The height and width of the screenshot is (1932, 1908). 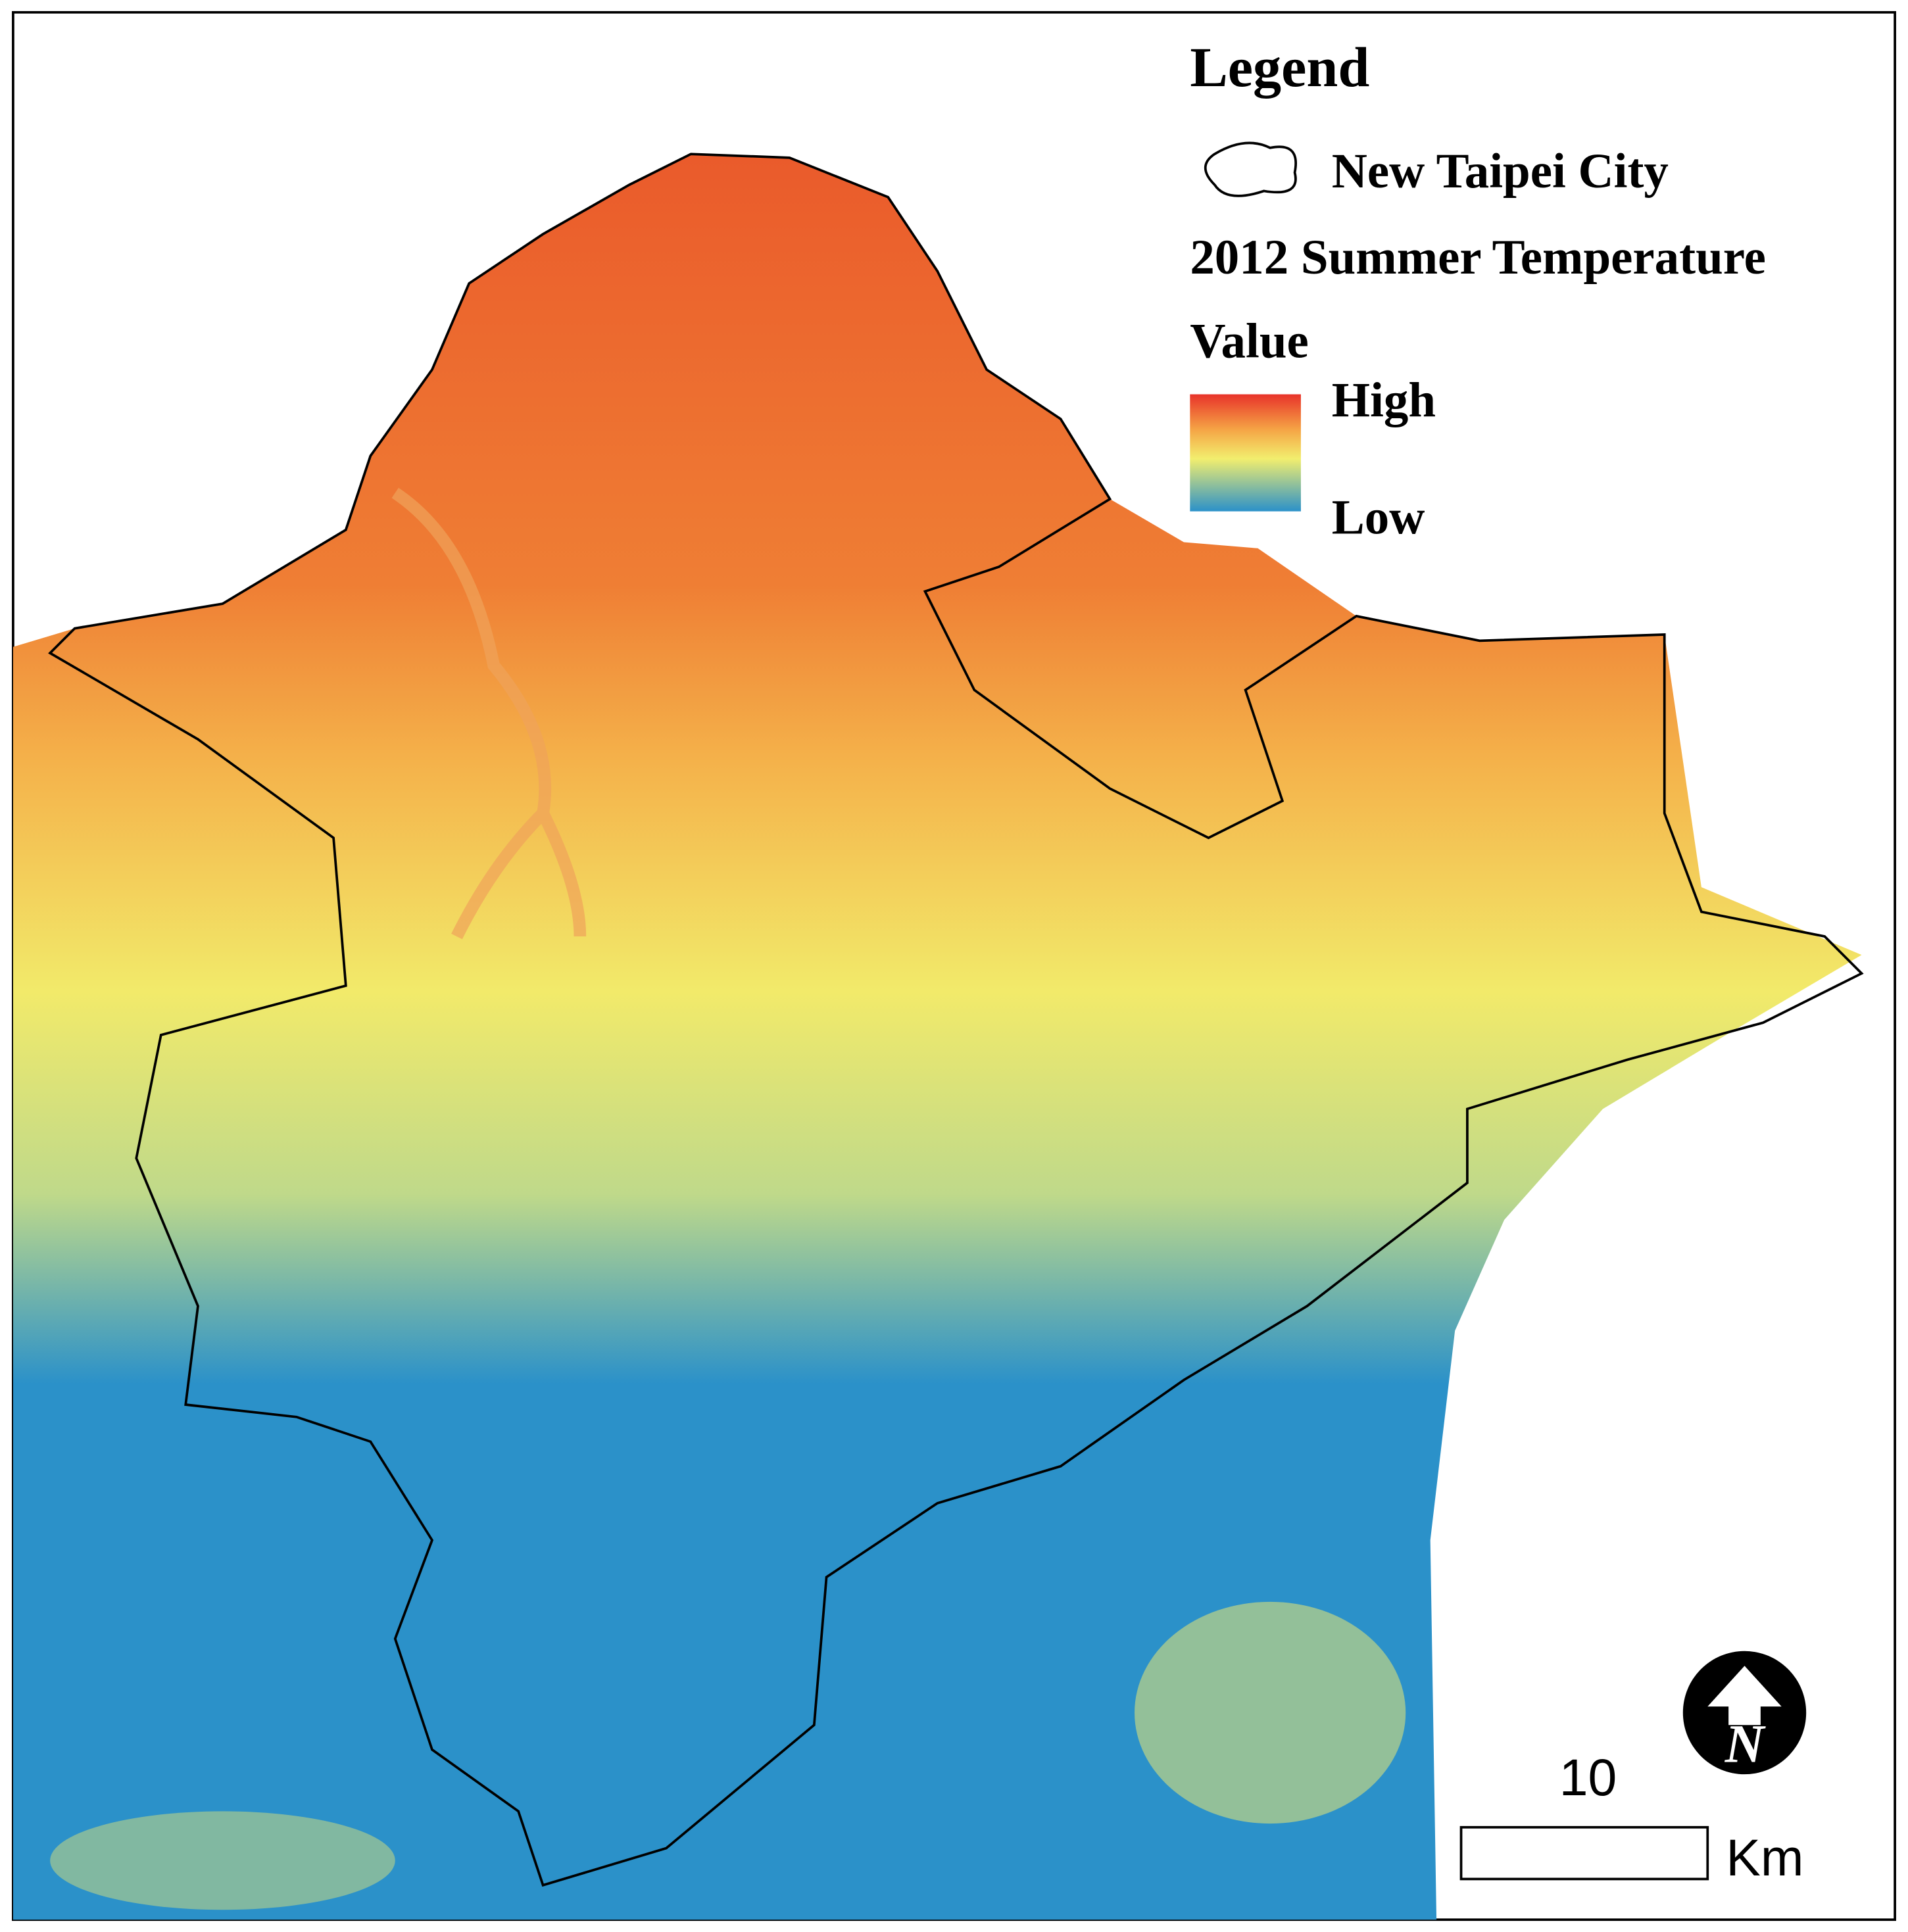 What do you see at coordinates (1250, 169) in the screenshot?
I see `boundary-symbol` at bounding box center [1250, 169].